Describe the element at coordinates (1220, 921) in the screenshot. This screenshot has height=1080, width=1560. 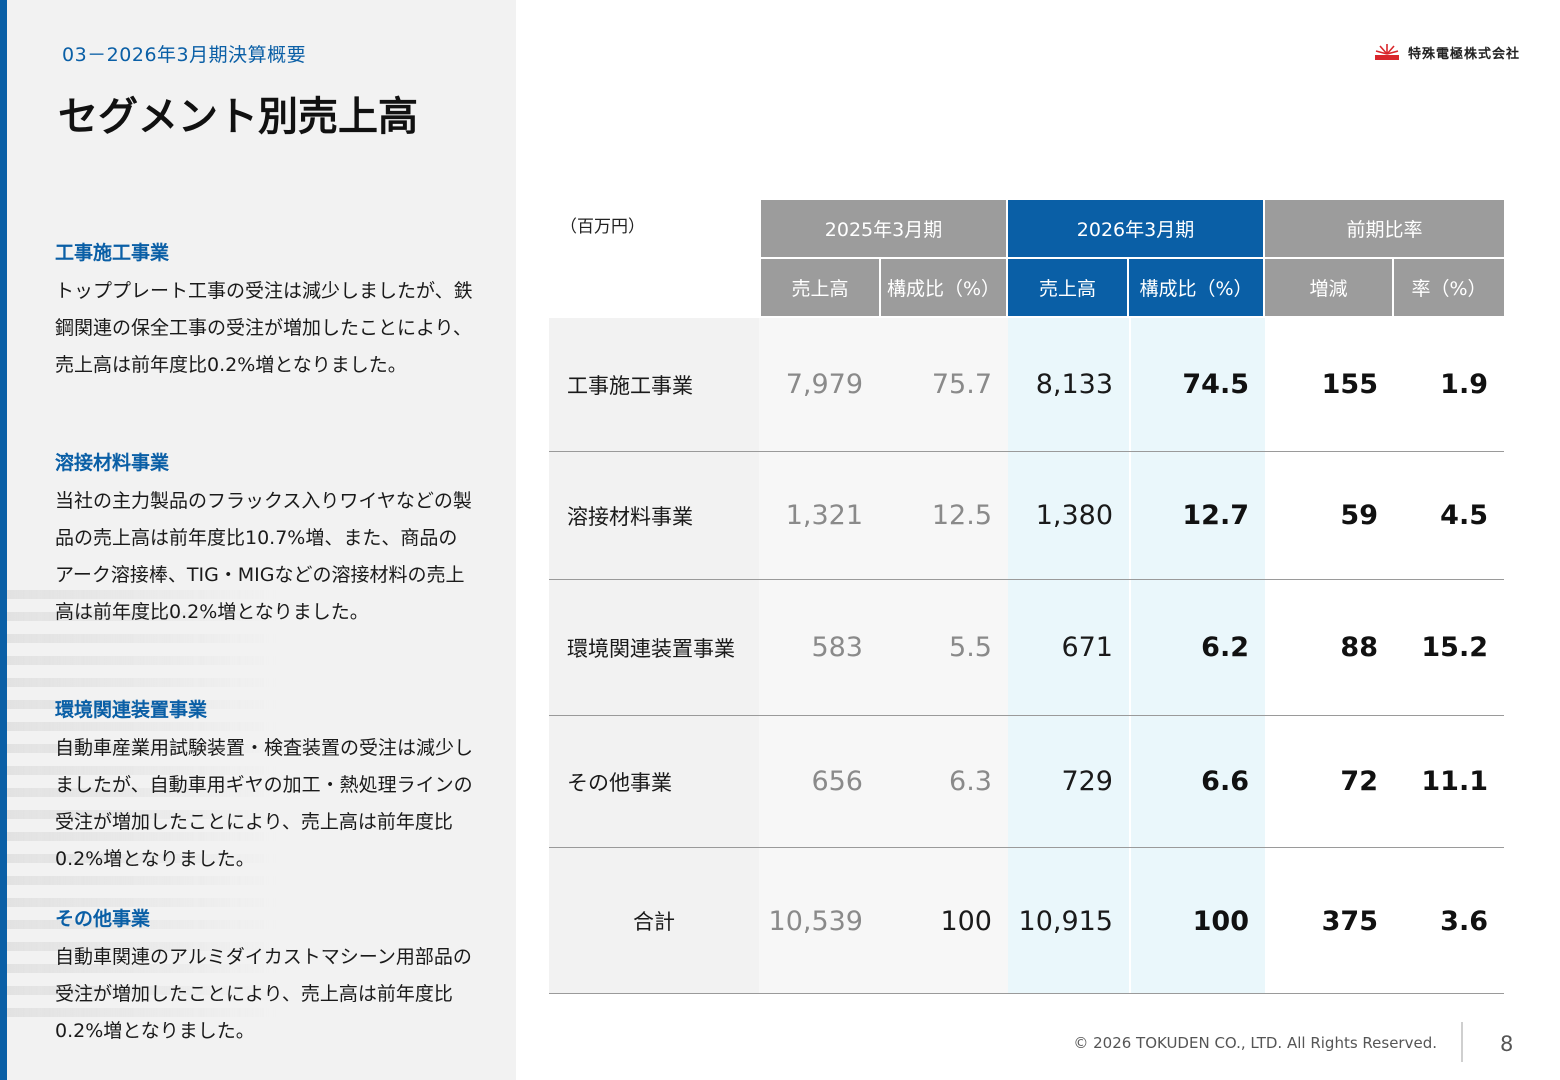
I see `cur-ratio: 100` at that location.